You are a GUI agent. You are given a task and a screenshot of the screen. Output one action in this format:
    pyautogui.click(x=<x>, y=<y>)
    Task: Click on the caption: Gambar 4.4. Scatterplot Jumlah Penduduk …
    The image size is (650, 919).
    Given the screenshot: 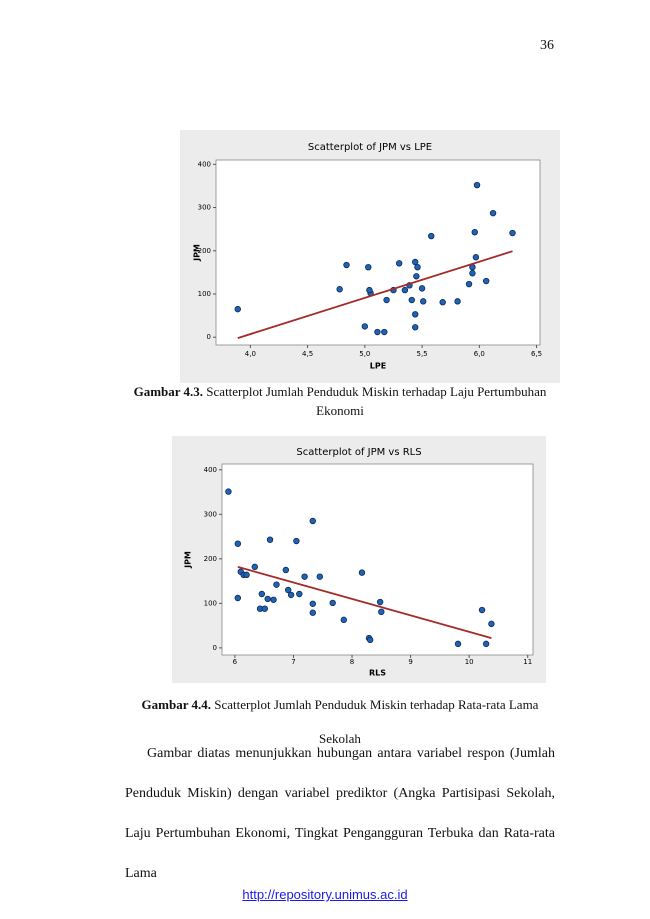 What is the action you would take?
    pyautogui.click(x=340, y=722)
    